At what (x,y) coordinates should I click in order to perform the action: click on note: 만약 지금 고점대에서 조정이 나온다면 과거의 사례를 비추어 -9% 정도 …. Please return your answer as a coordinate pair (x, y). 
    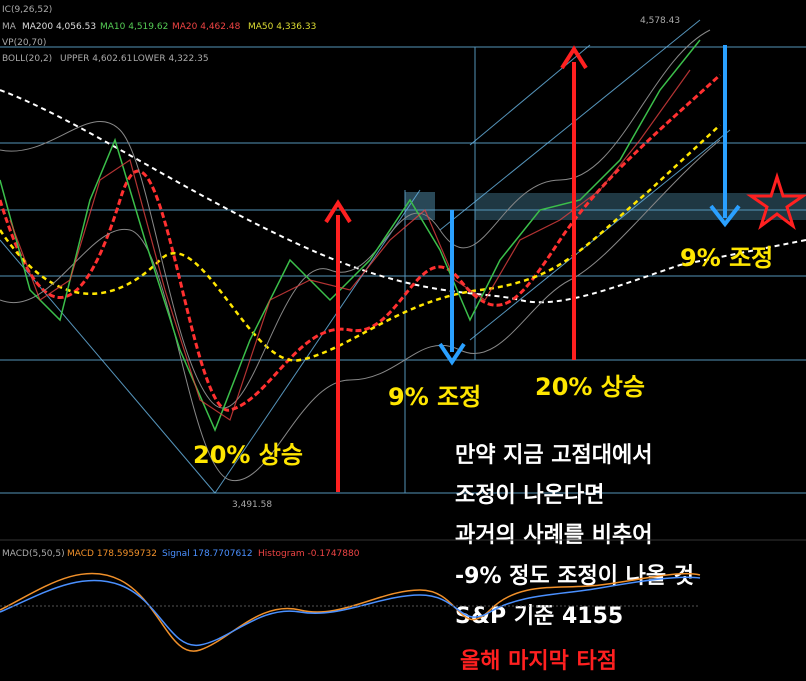
    Looking at the image, I should click on (574, 558).